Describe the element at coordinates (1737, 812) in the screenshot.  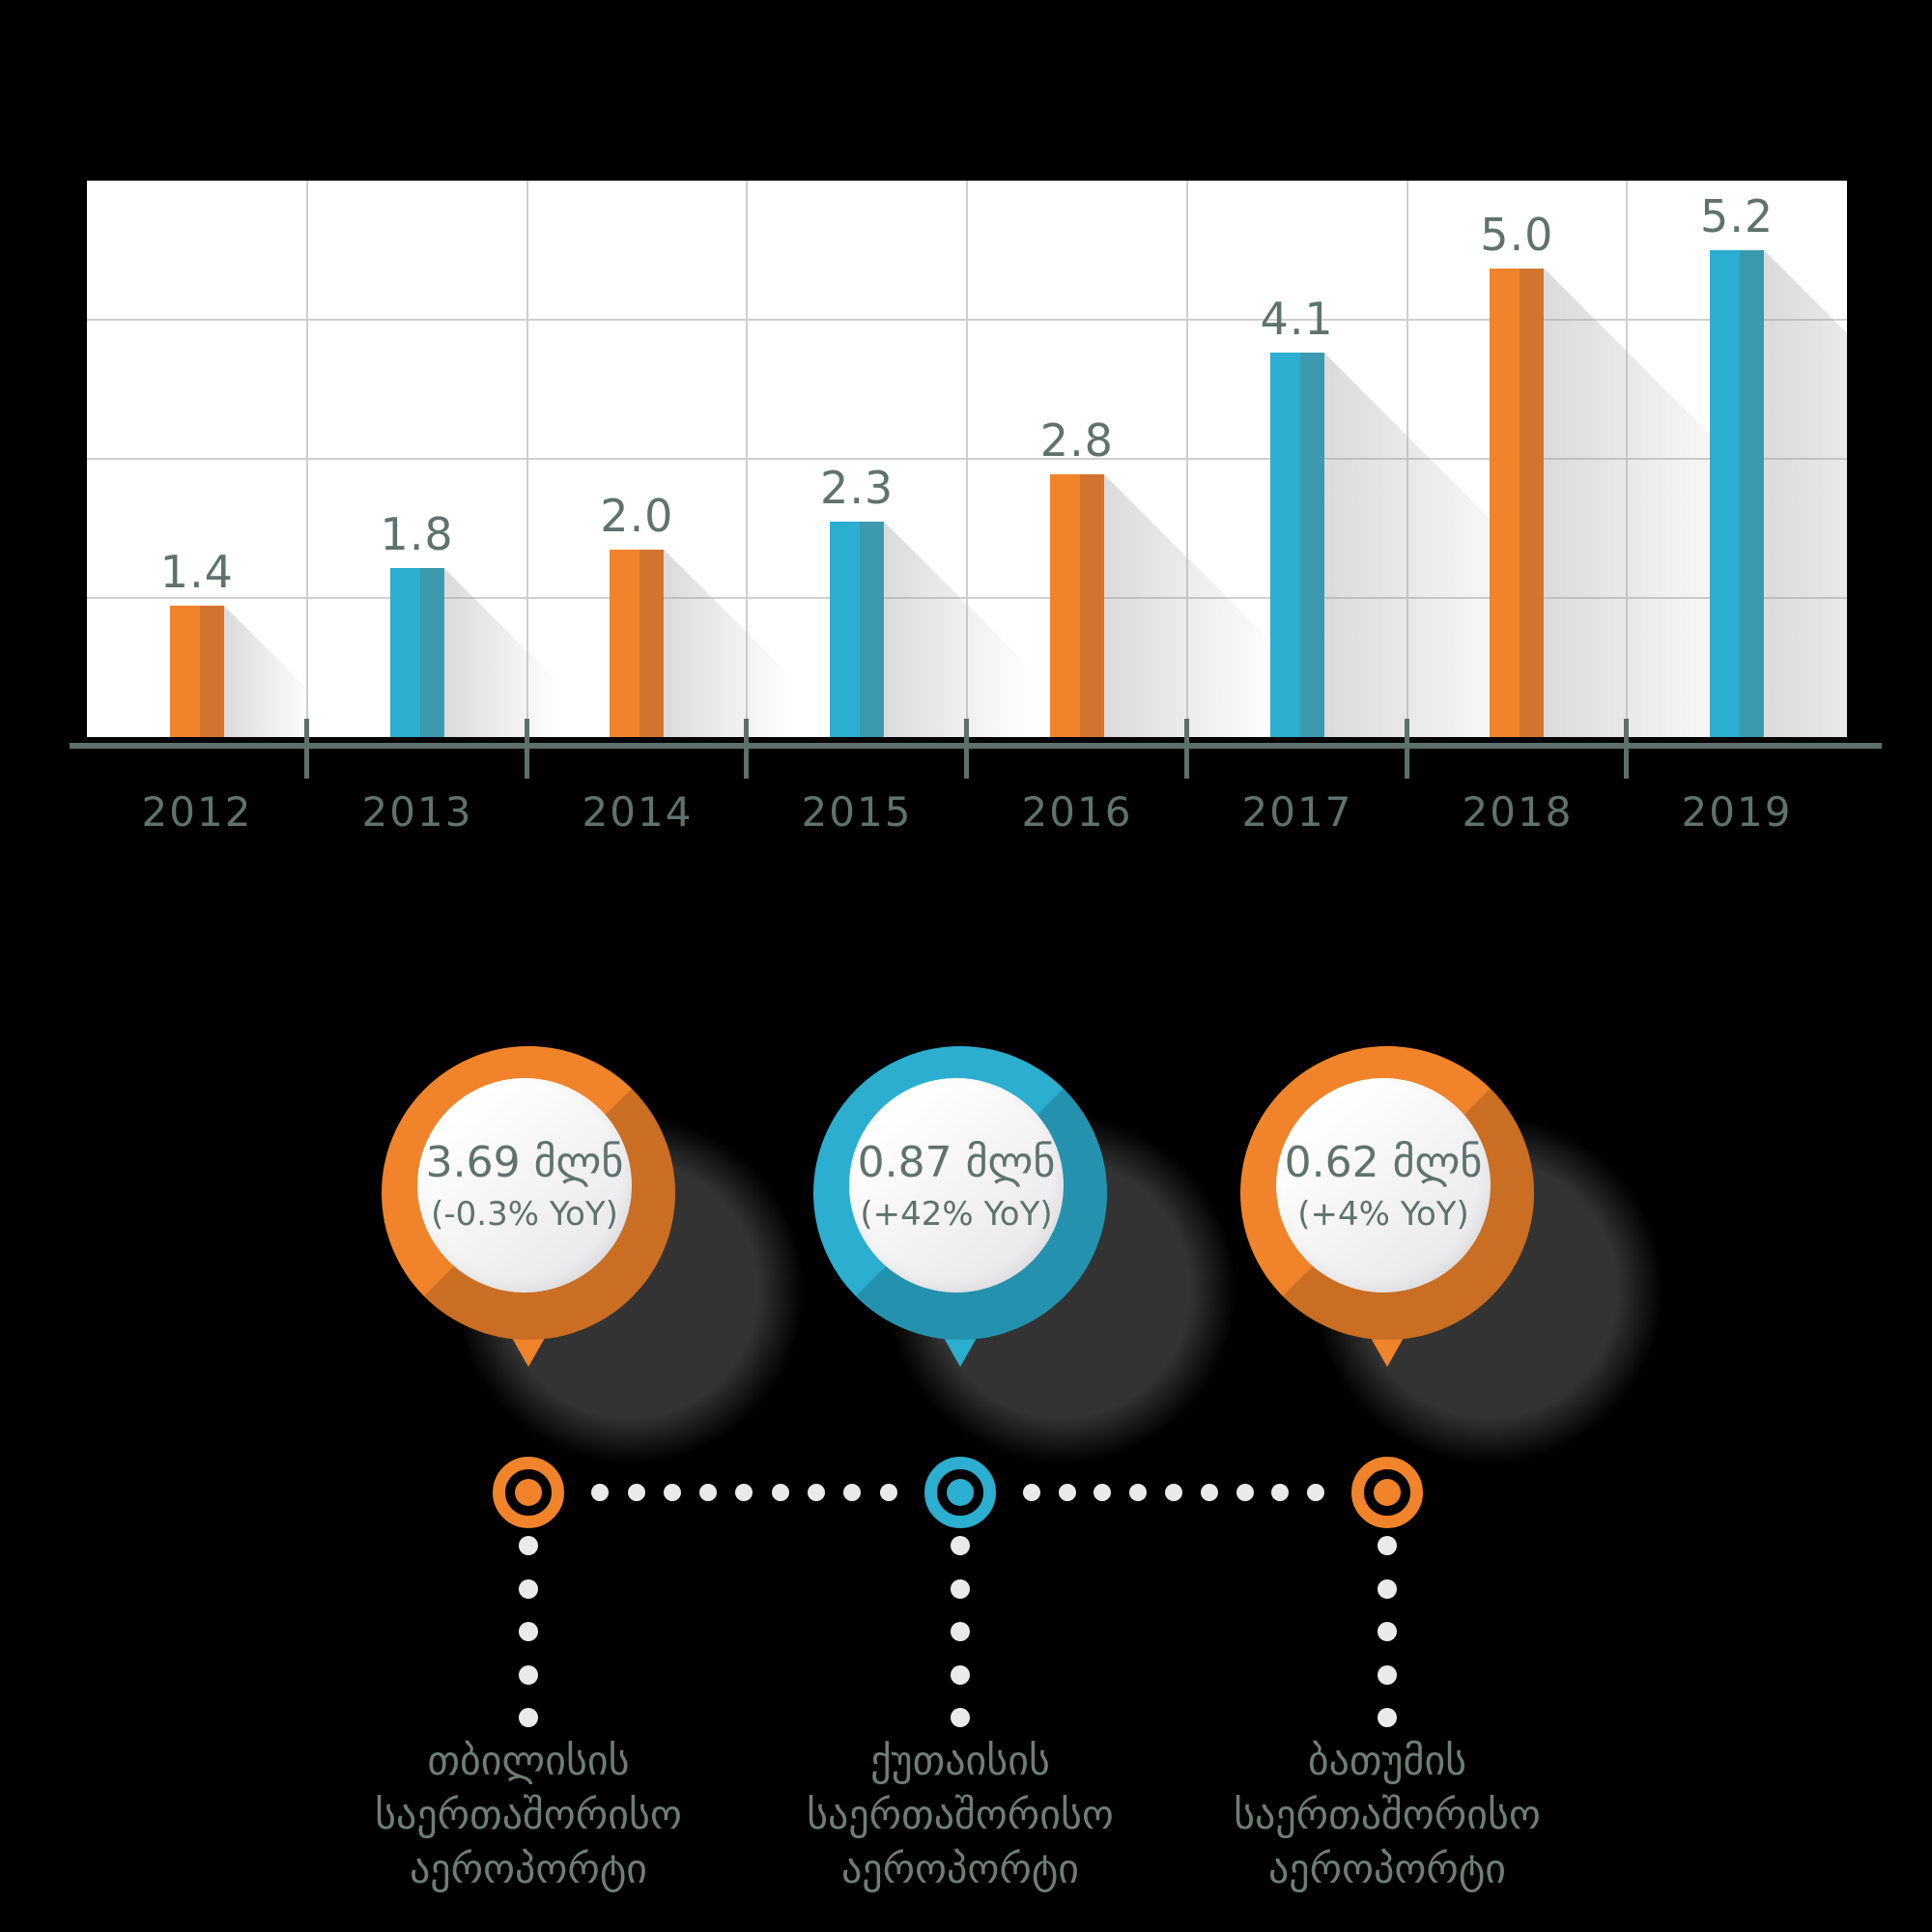
I see `x-axis-year-label: 2019` at that location.